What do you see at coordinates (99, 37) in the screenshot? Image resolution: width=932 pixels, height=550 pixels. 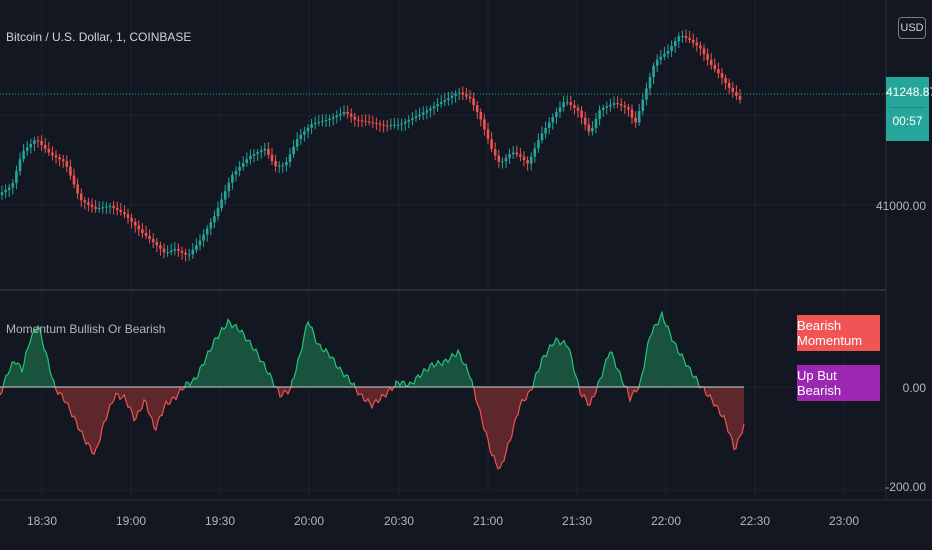 I see `symbol-title: Bitcoin / U.S. Dollar, 1, COINBASE` at bounding box center [99, 37].